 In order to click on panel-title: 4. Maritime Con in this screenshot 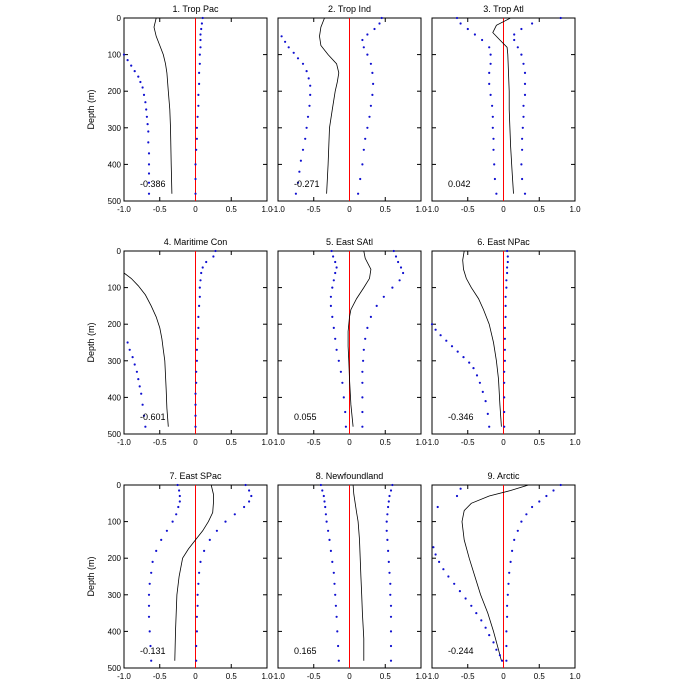, I will do `click(196, 242)`.